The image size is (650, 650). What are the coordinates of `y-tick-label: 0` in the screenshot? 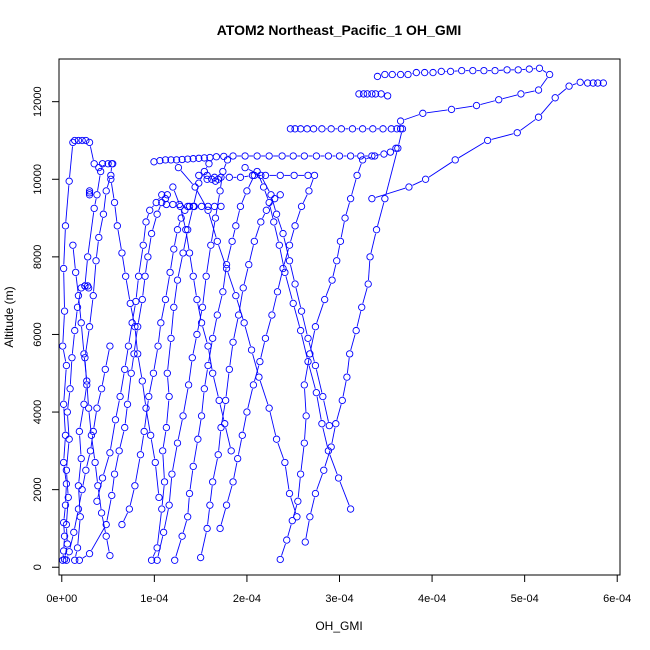 It's located at (38, 567).